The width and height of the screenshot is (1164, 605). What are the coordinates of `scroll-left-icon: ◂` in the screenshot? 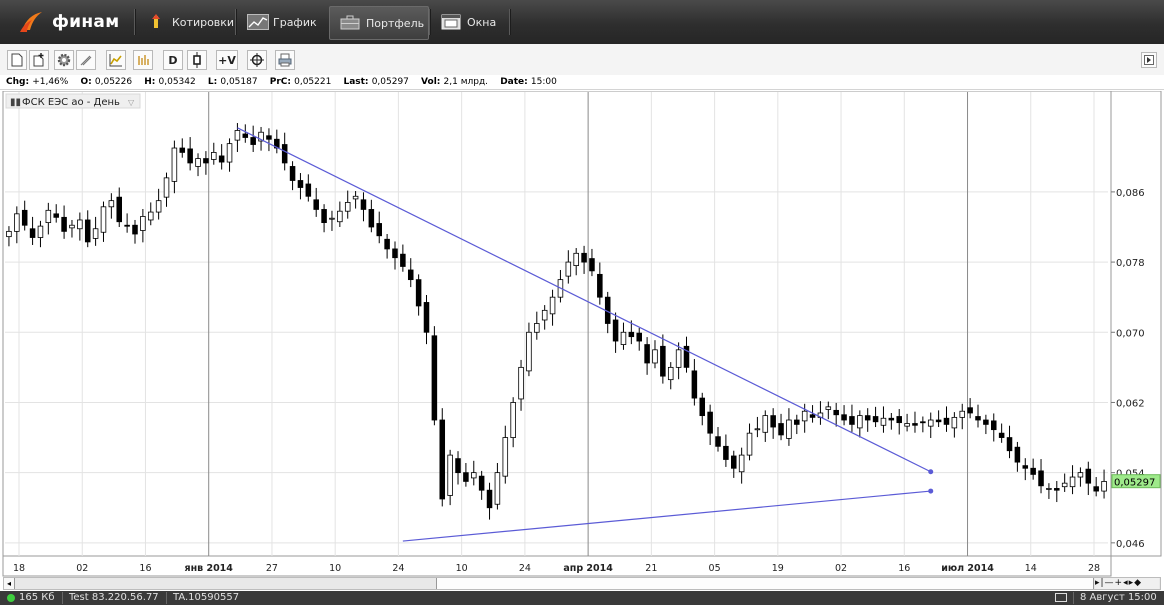 It's located at (9, 583).